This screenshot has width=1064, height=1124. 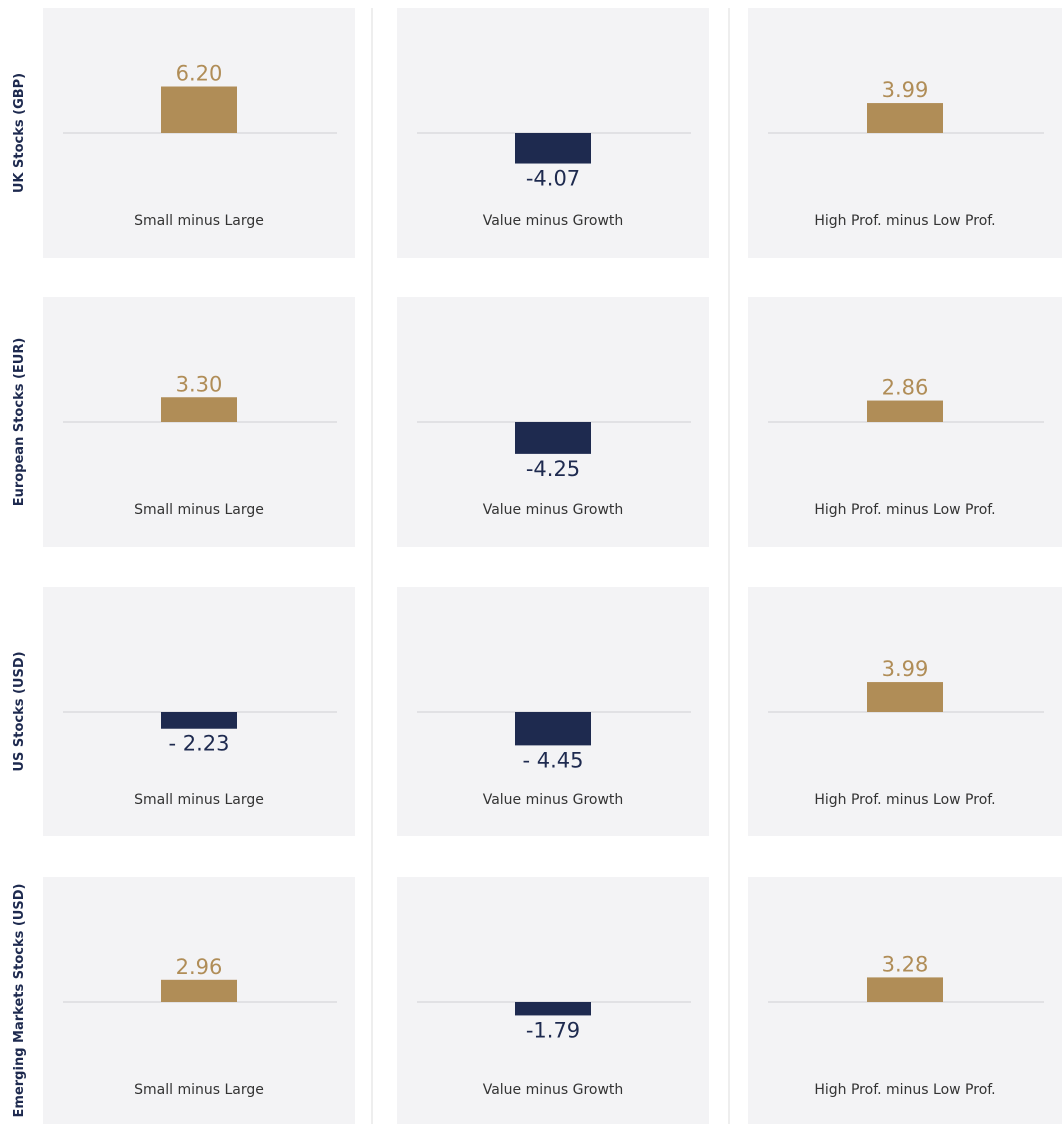 I want to click on data-label: -1.79, so click(x=553, y=1030).